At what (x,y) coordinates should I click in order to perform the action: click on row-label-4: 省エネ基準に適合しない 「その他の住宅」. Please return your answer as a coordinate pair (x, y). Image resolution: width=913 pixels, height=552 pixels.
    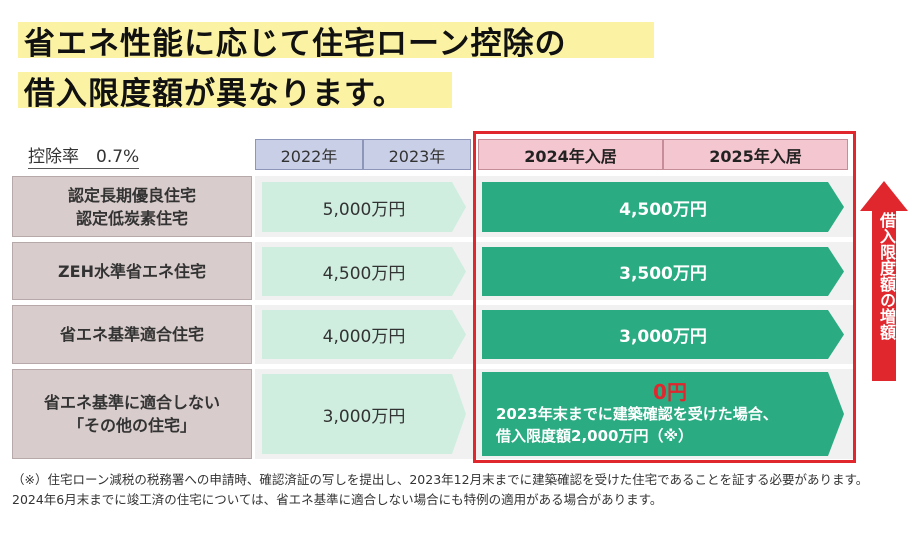
    Looking at the image, I should click on (132, 414).